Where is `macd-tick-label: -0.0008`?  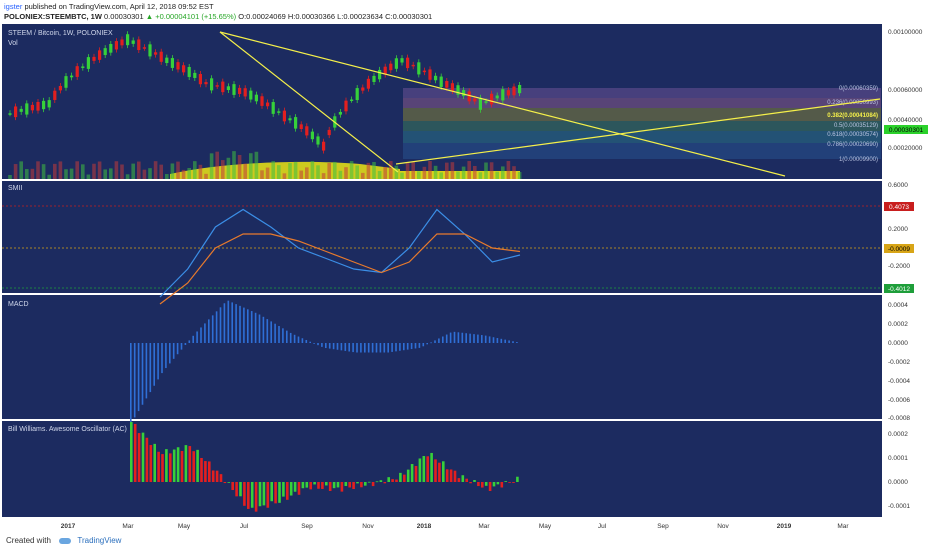
macd-tick-label: -0.0008 is located at coordinates (899, 418).